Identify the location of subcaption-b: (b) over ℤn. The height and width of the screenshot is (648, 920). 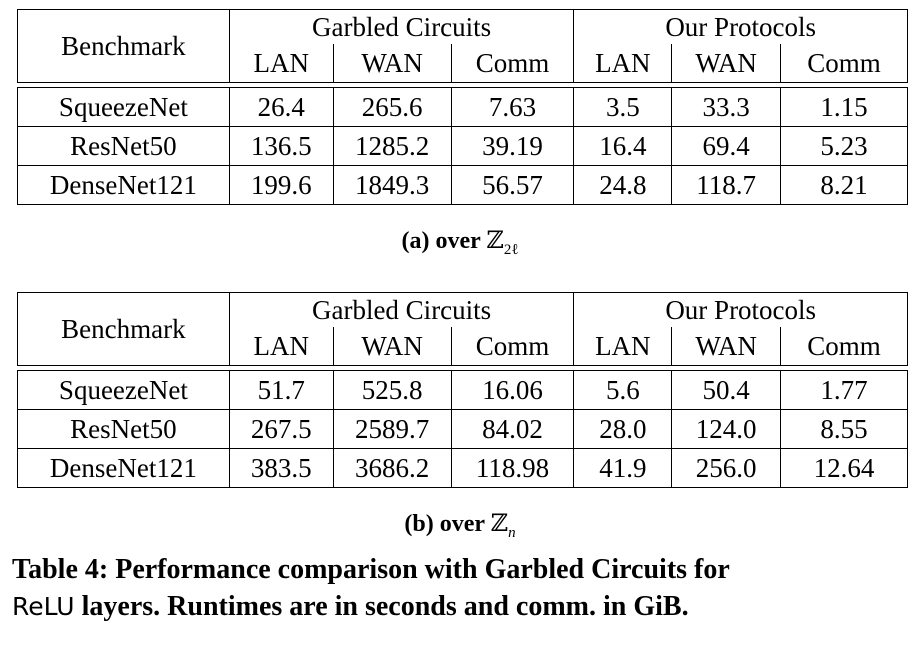
(460, 525).